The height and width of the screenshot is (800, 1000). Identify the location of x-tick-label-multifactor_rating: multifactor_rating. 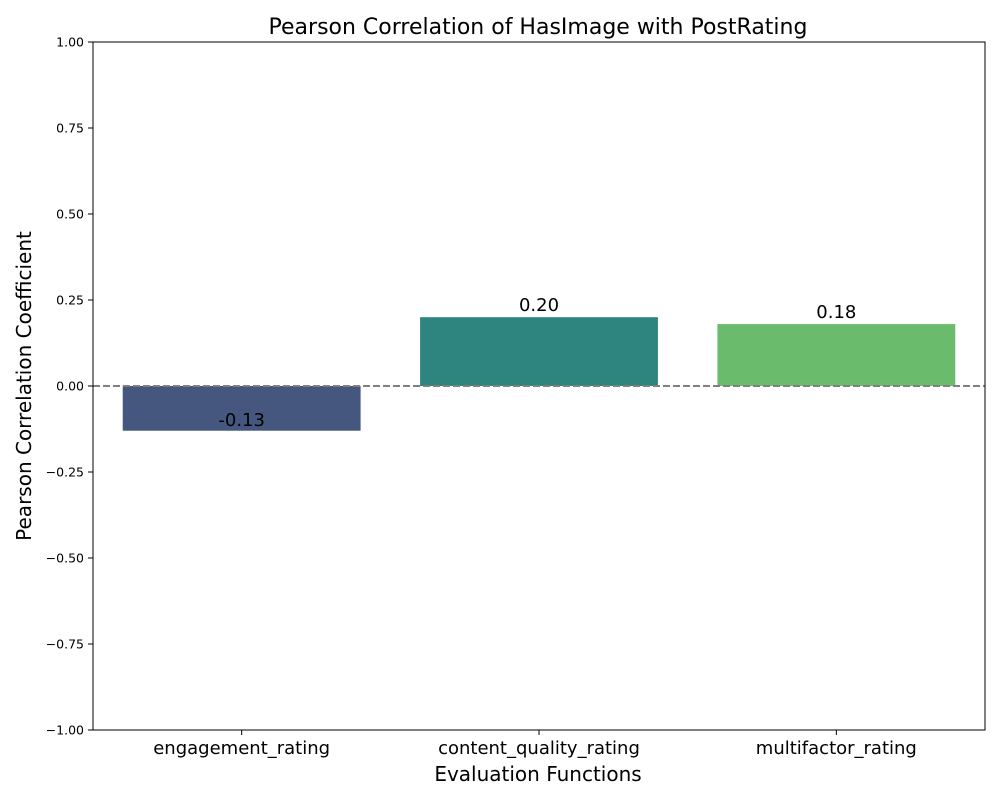
(836, 748).